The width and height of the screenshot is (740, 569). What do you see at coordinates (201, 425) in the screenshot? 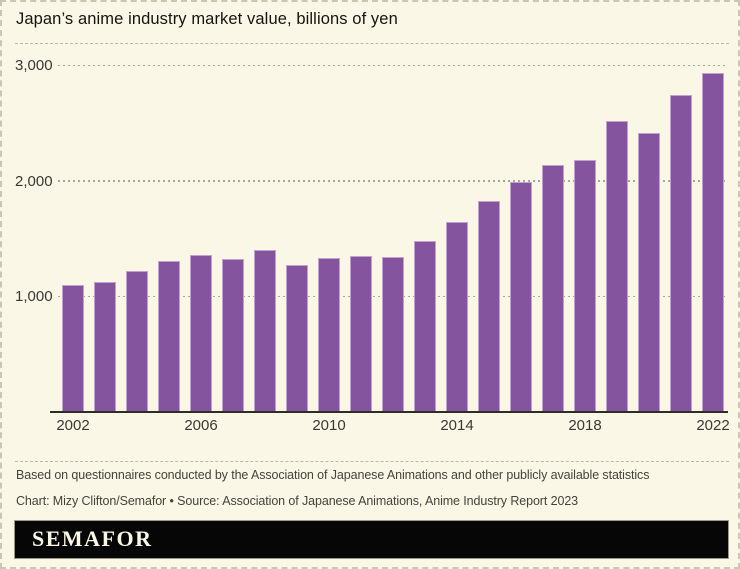
I see `x-tick-label: 2006` at bounding box center [201, 425].